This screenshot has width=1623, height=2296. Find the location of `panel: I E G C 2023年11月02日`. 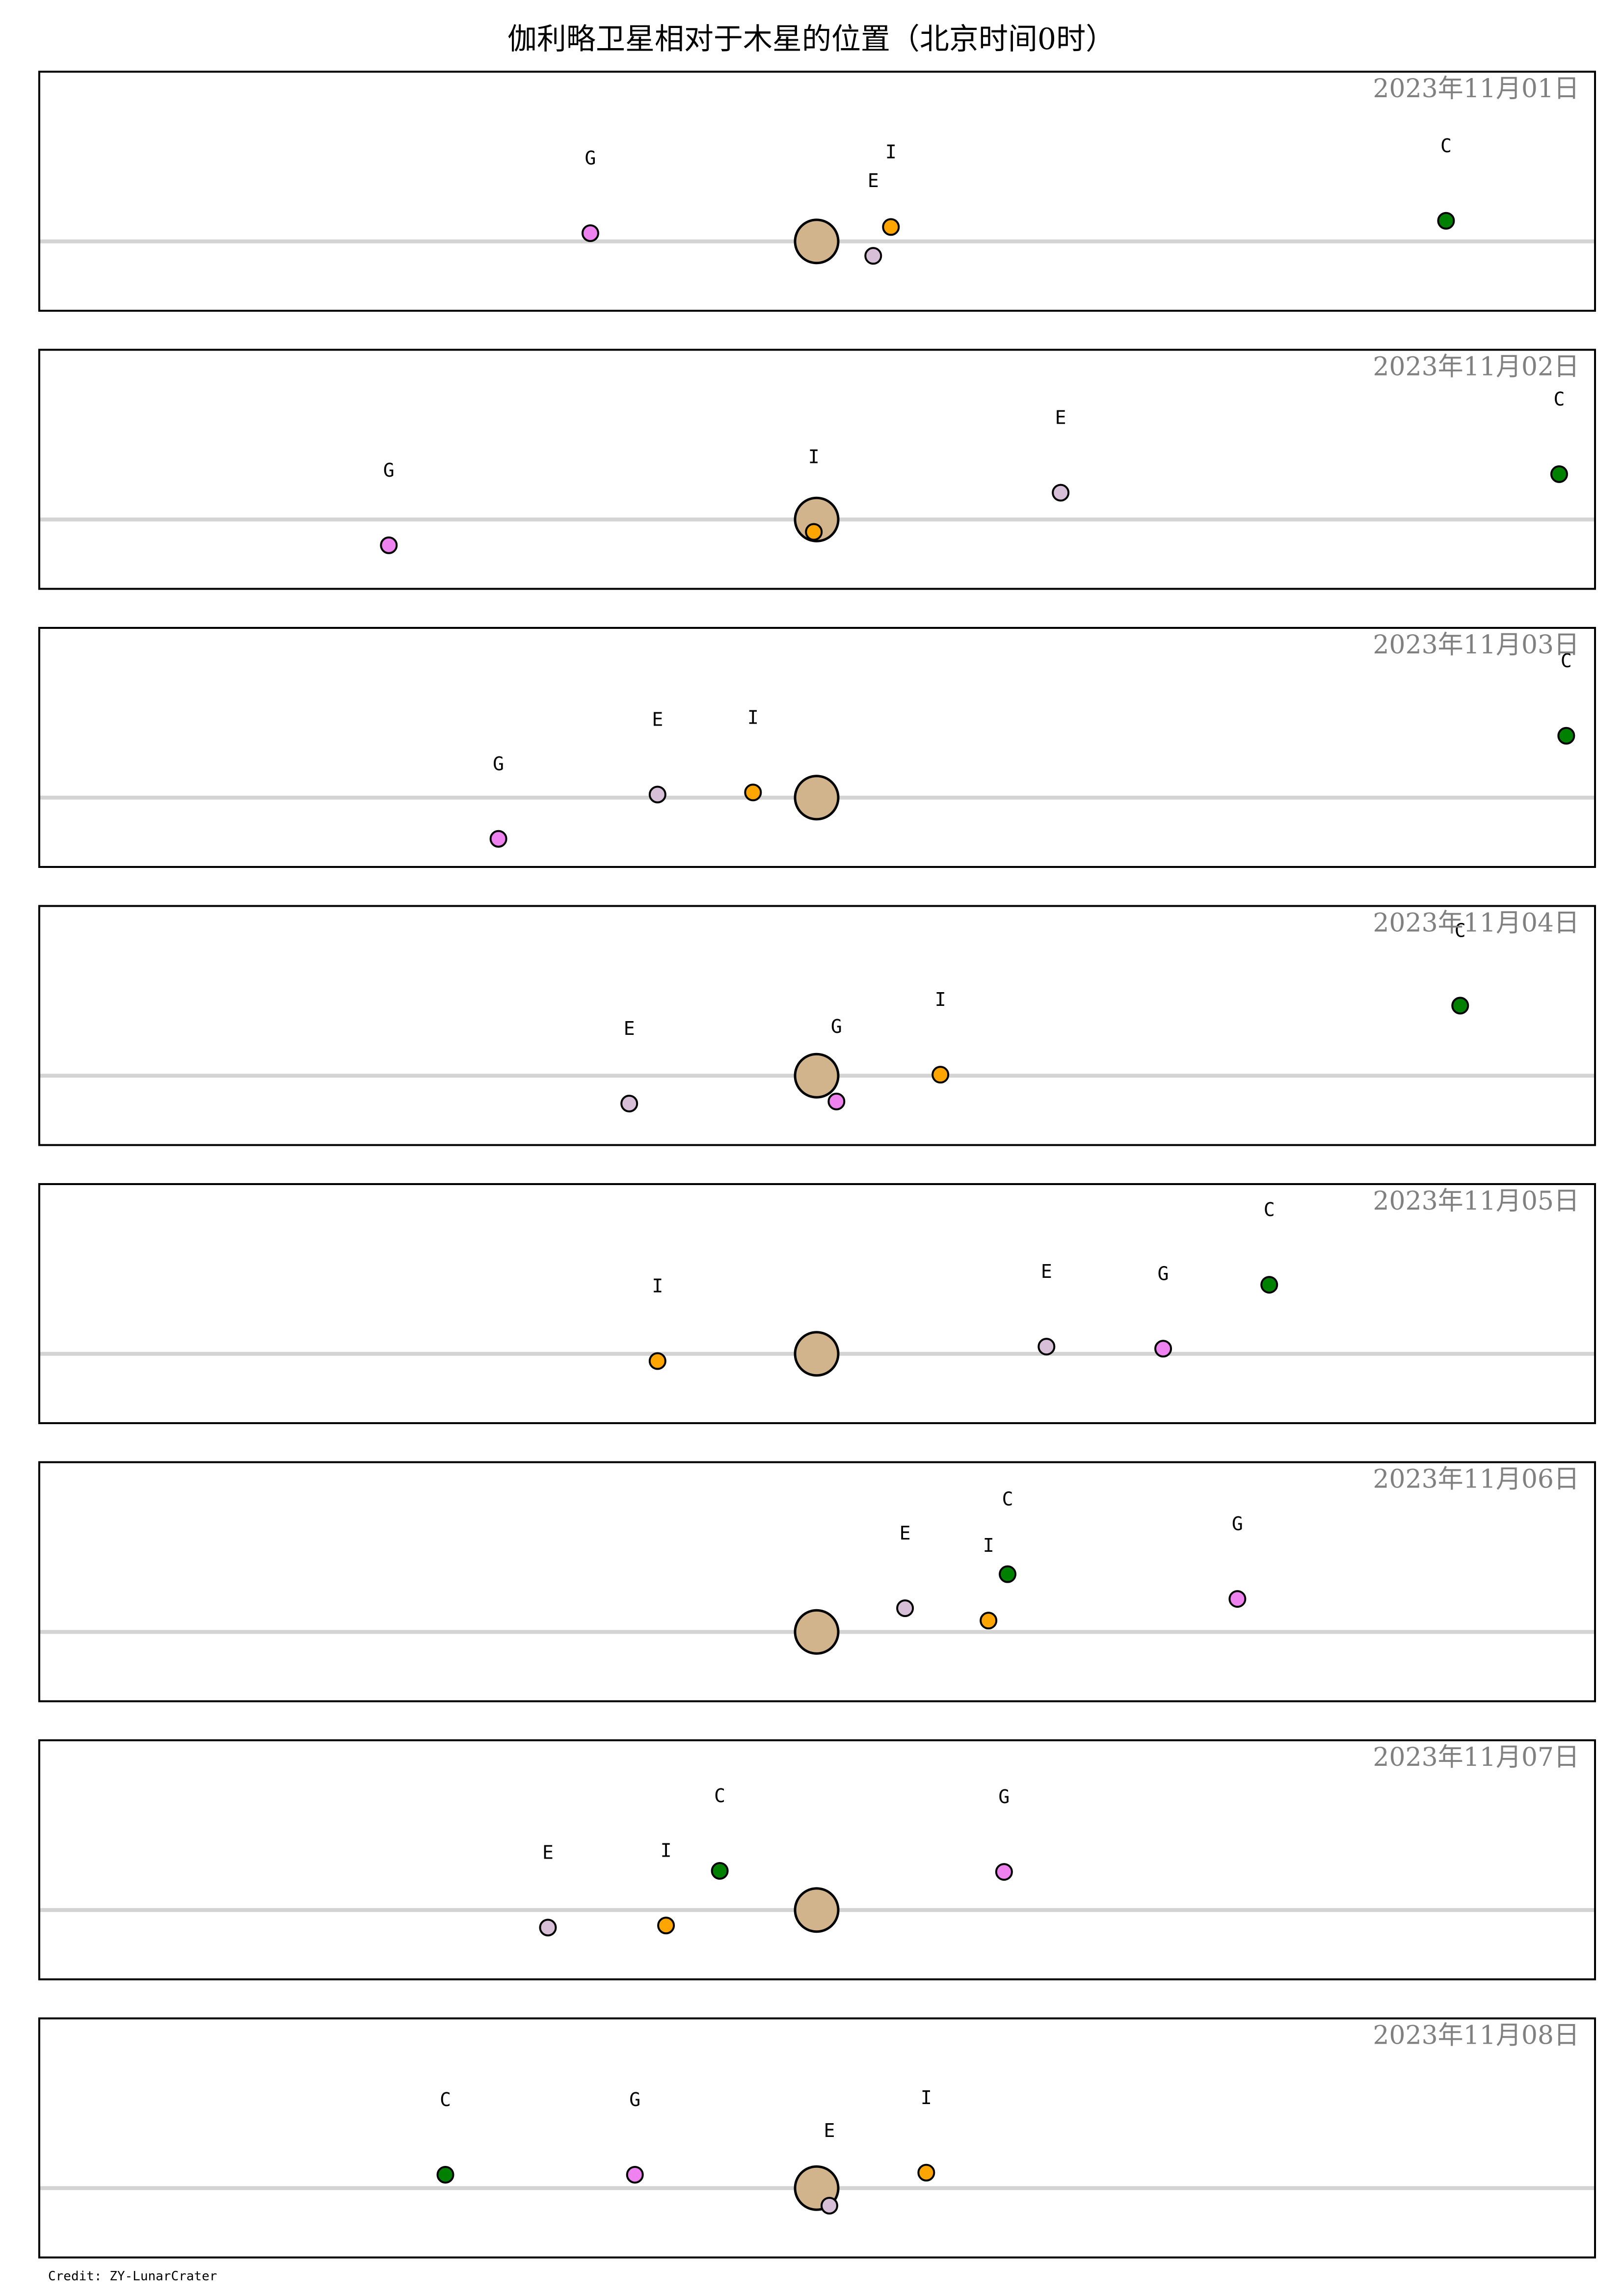

panel: I E G C 2023年11月02日 is located at coordinates (817, 469).